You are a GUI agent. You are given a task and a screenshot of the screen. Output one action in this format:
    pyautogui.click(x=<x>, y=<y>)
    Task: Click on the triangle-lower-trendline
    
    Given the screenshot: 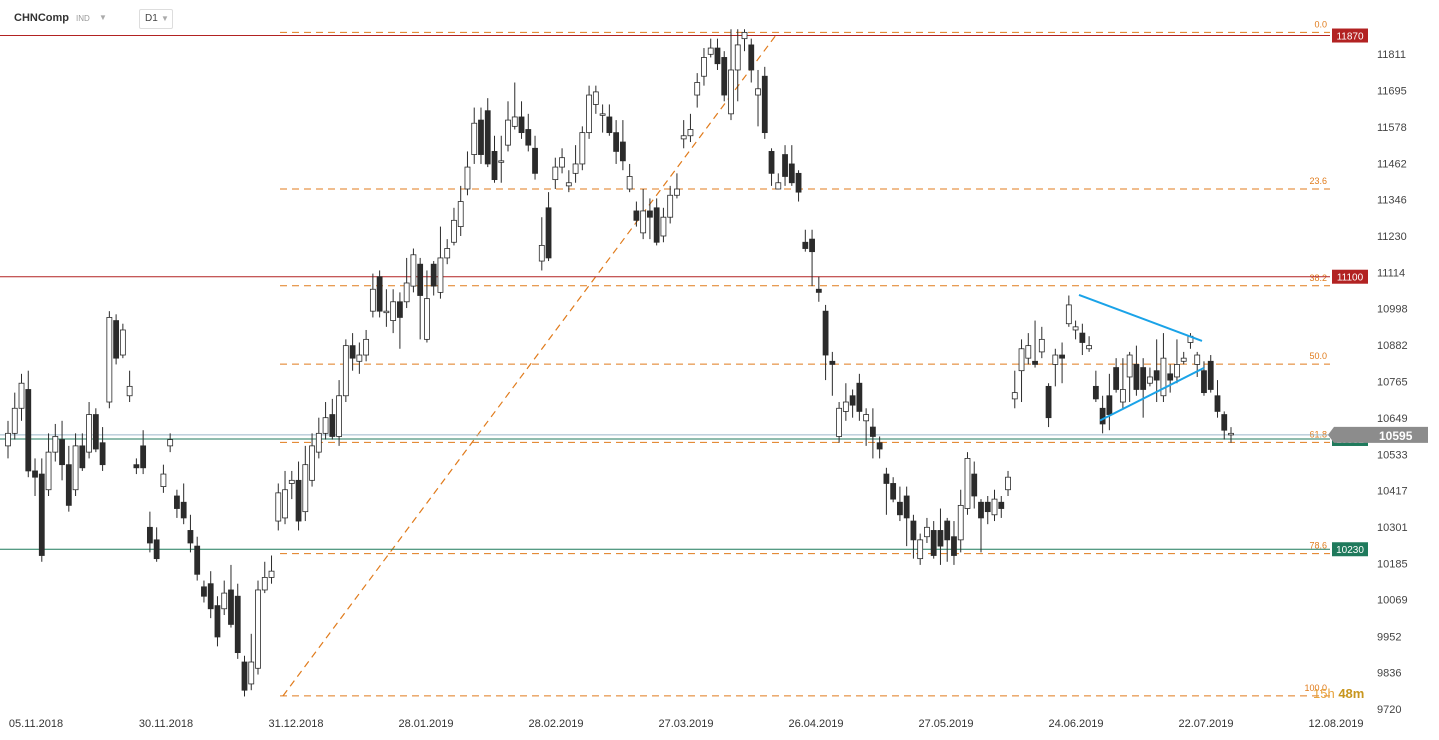 What is the action you would take?
    pyautogui.click(x=1152, y=394)
    